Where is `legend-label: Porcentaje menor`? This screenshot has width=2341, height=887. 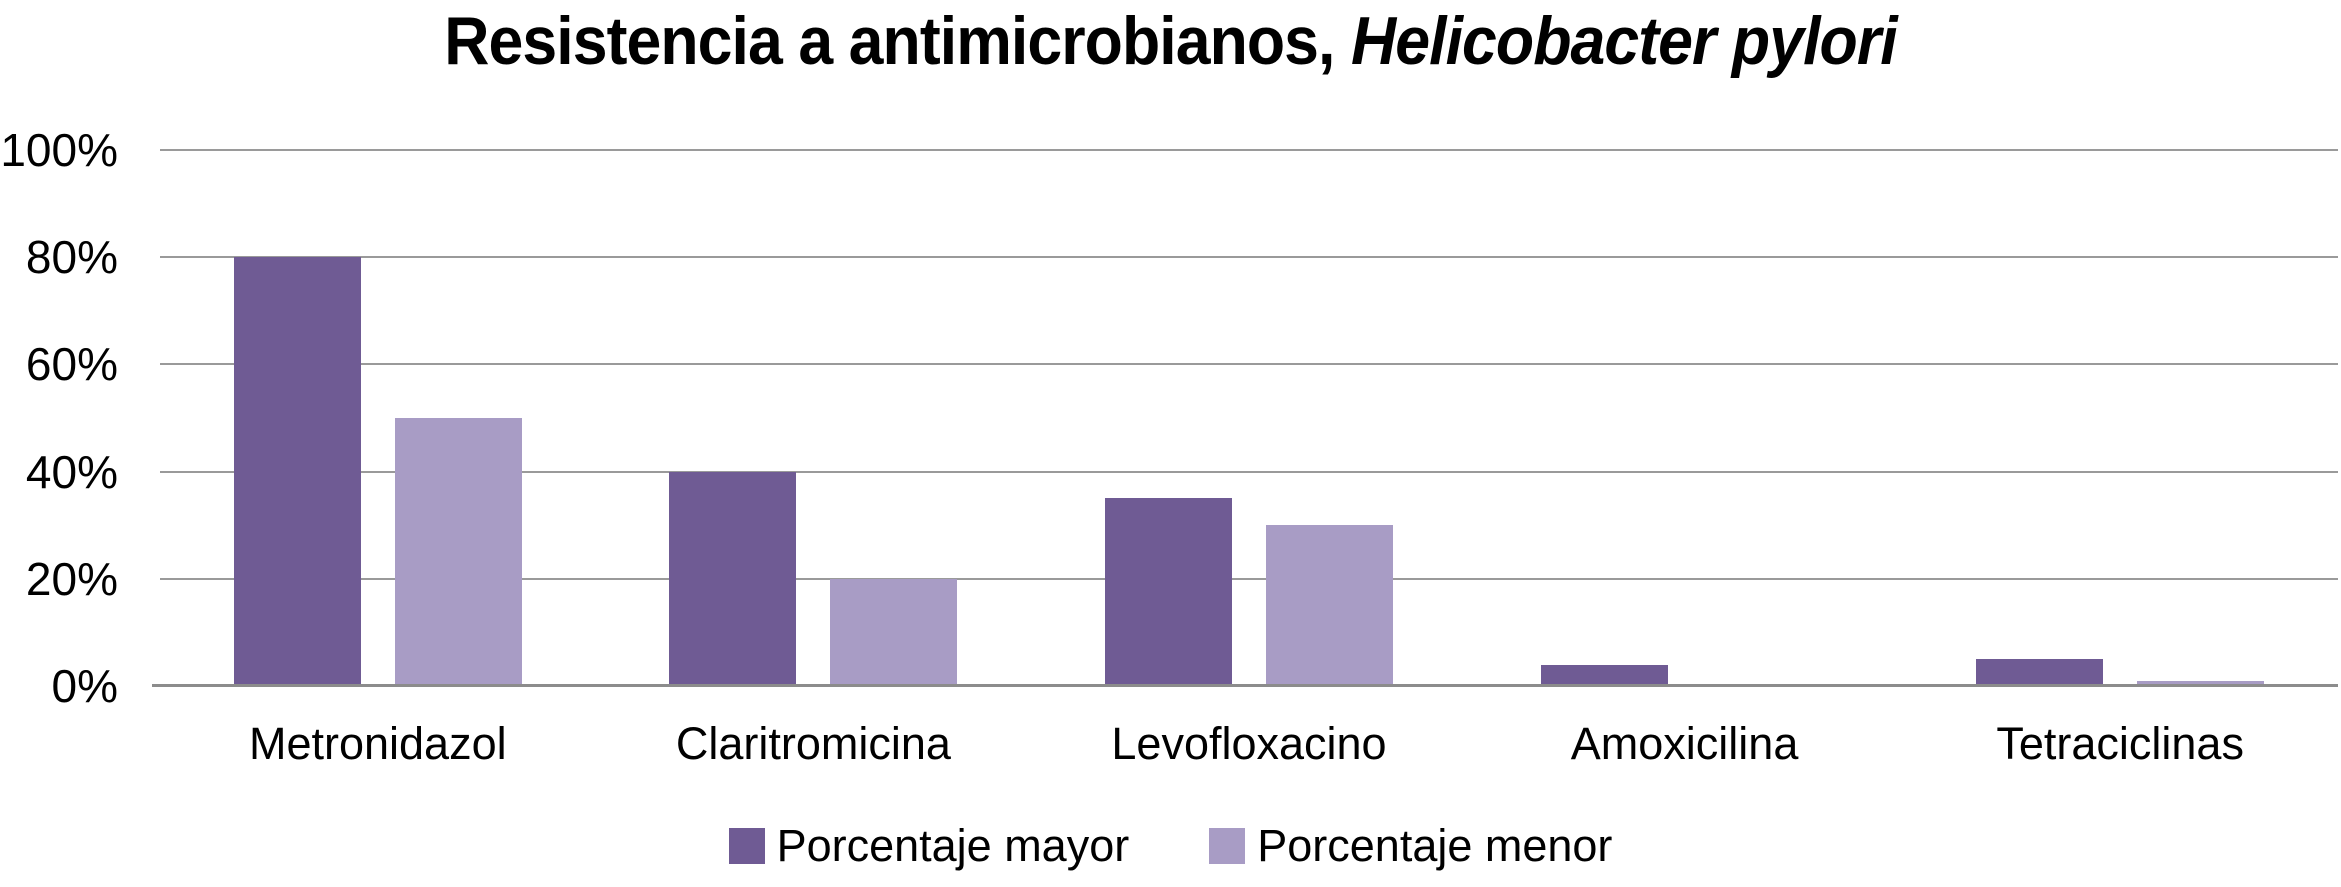
legend-label: Porcentaje menor is located at coordinates (1435, 845).